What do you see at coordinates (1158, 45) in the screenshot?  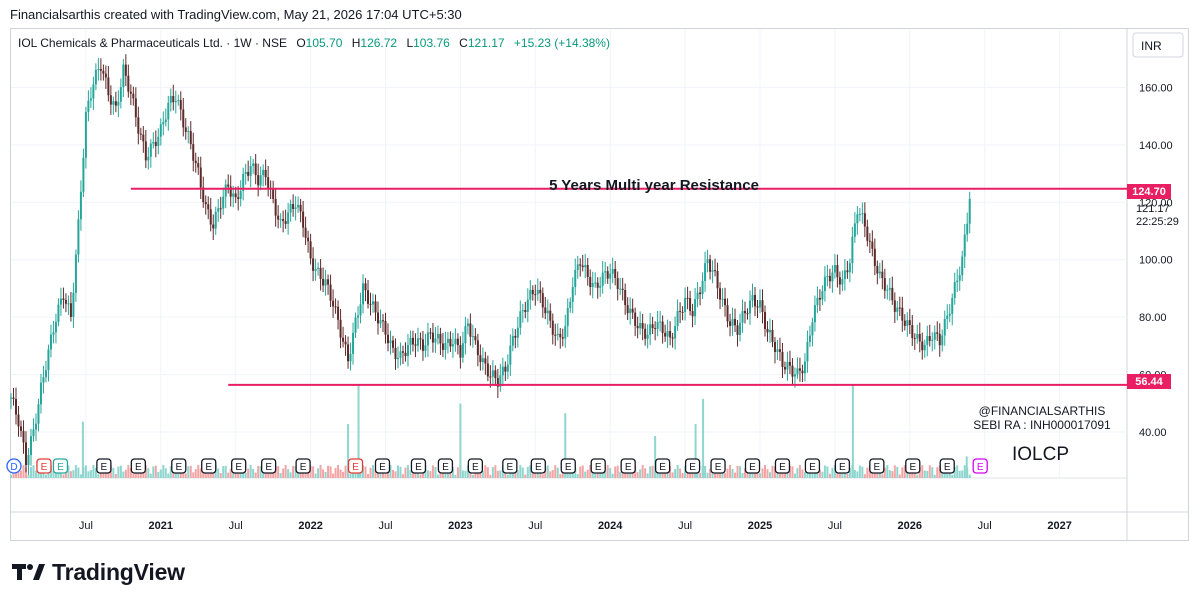 I see `currency-box` at bounding box center [1158, 45].